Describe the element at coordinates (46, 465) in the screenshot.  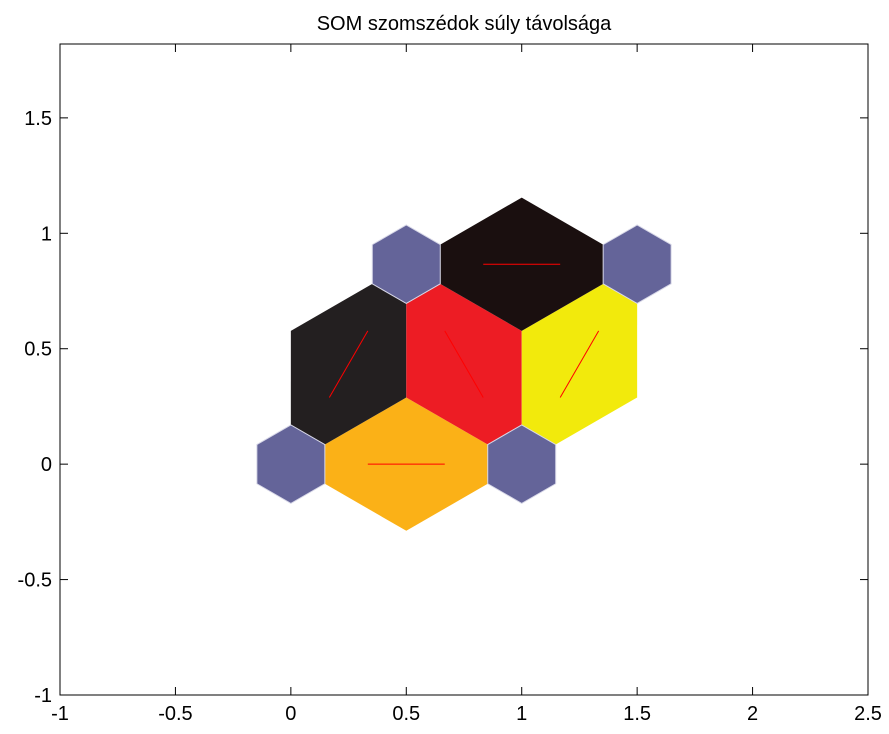
I see `y-tick-label: 0` at that location.